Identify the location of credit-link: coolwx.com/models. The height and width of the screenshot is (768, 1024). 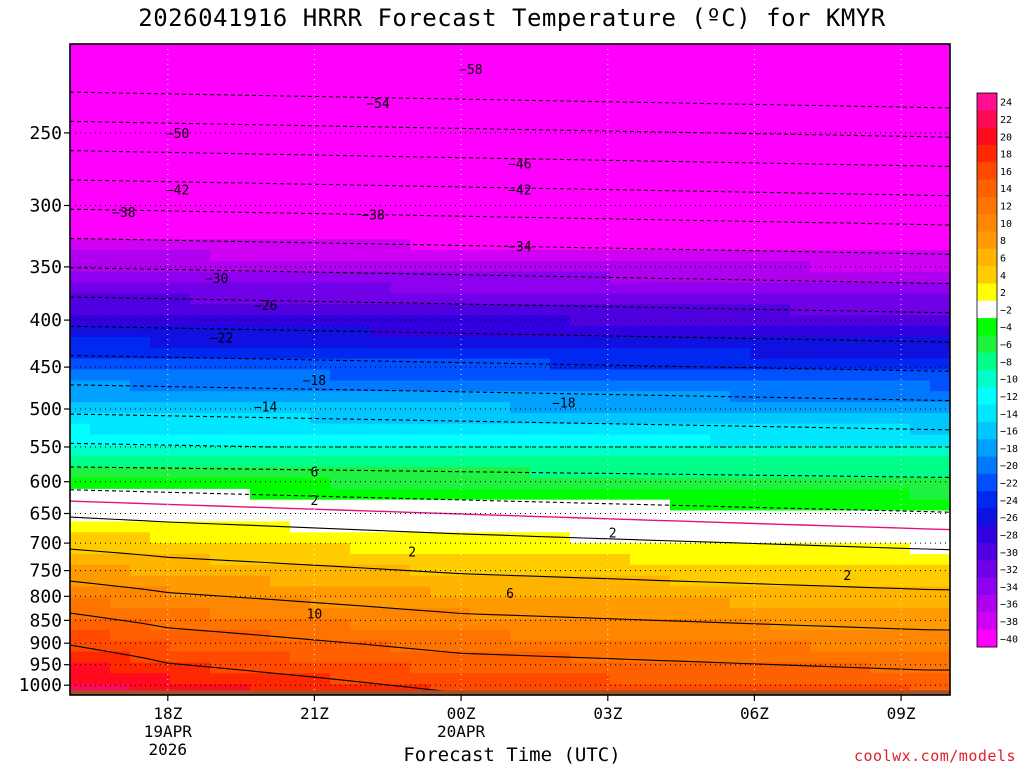
(934, 756).